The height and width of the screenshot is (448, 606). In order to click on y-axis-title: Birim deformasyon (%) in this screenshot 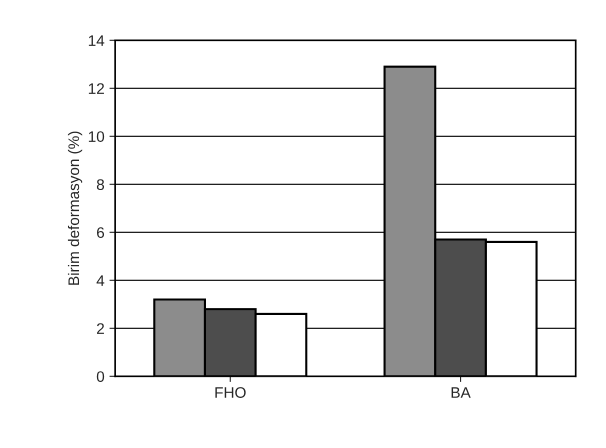, I will do `click(75, 208)`.